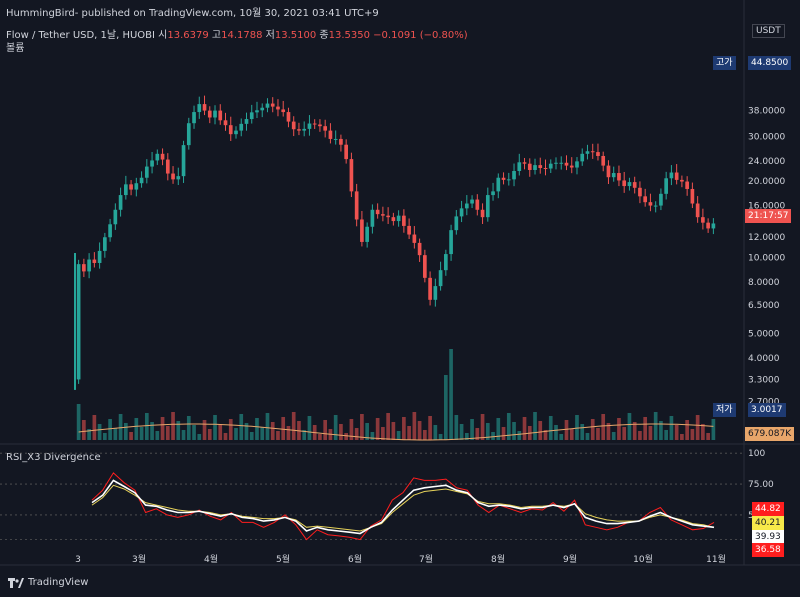 The image size is (800, 597). Describe the element at coordinates (766, 182) in the screenshot. I see `price-tick: 20.0000` at that location.